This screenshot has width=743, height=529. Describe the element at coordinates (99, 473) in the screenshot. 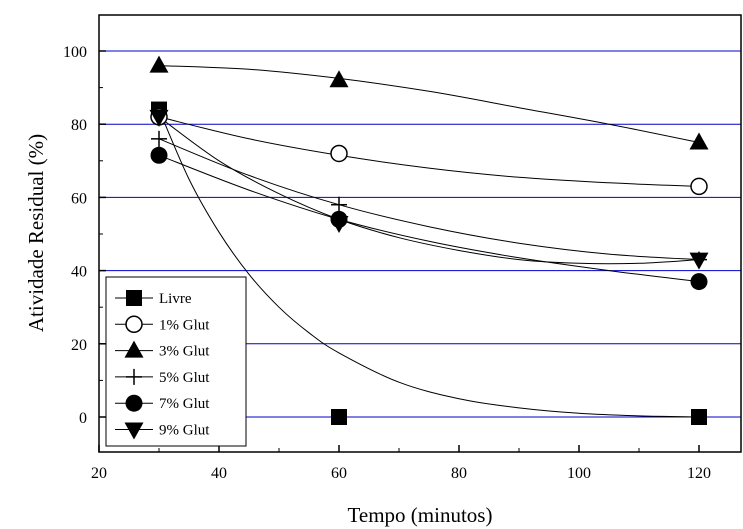

I see `x-tick-label: 20` at that location.